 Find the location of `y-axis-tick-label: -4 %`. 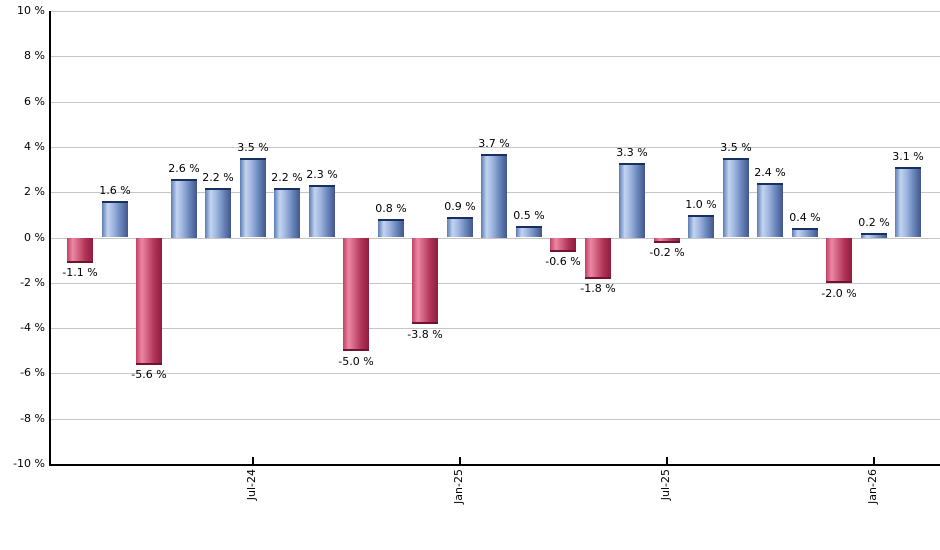

y-axis-tick-label: -4 % is located at coordinates (32, 327).